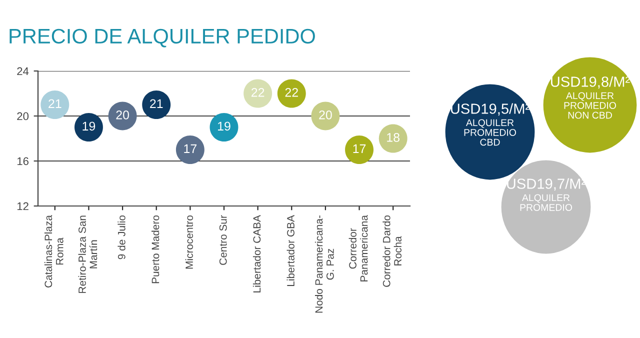 This screenshot has height=338, width=640. What do you see at coordinates (393, 137) in the screenshot?
I see `data-label: 18` at bounding box center [393, 137].